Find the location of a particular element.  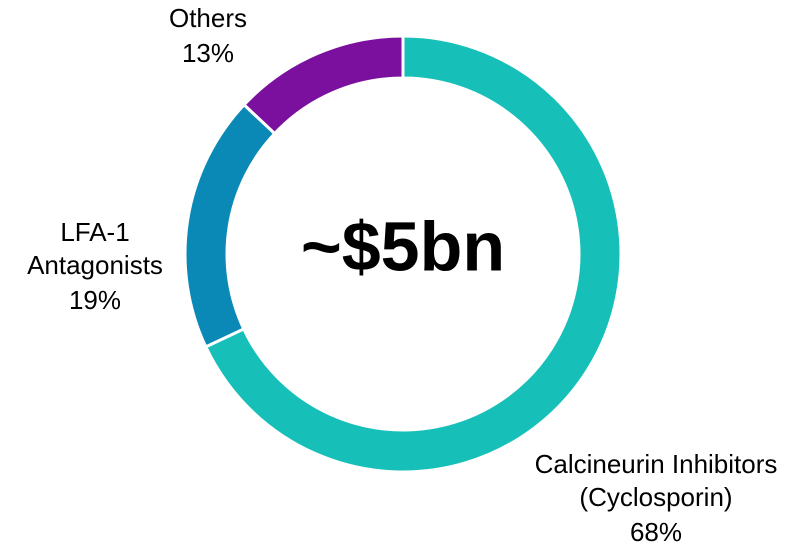

slice-label: LFA-1 is located at coordinates (94, 232).